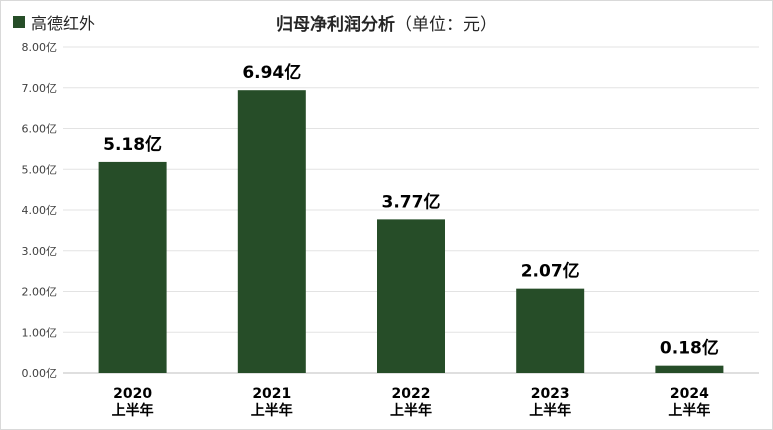  I want to click on data-label: 3.77亿, so click(411, 201).